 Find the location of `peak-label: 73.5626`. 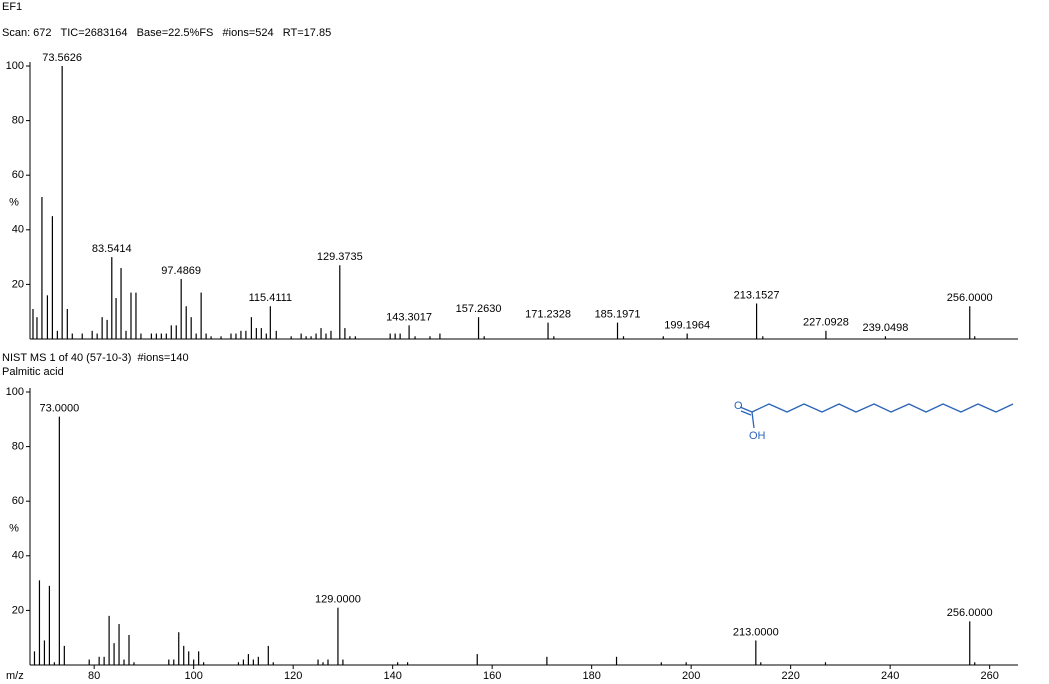

peak-label: 73.5626 is located at coordinates (62, 58).